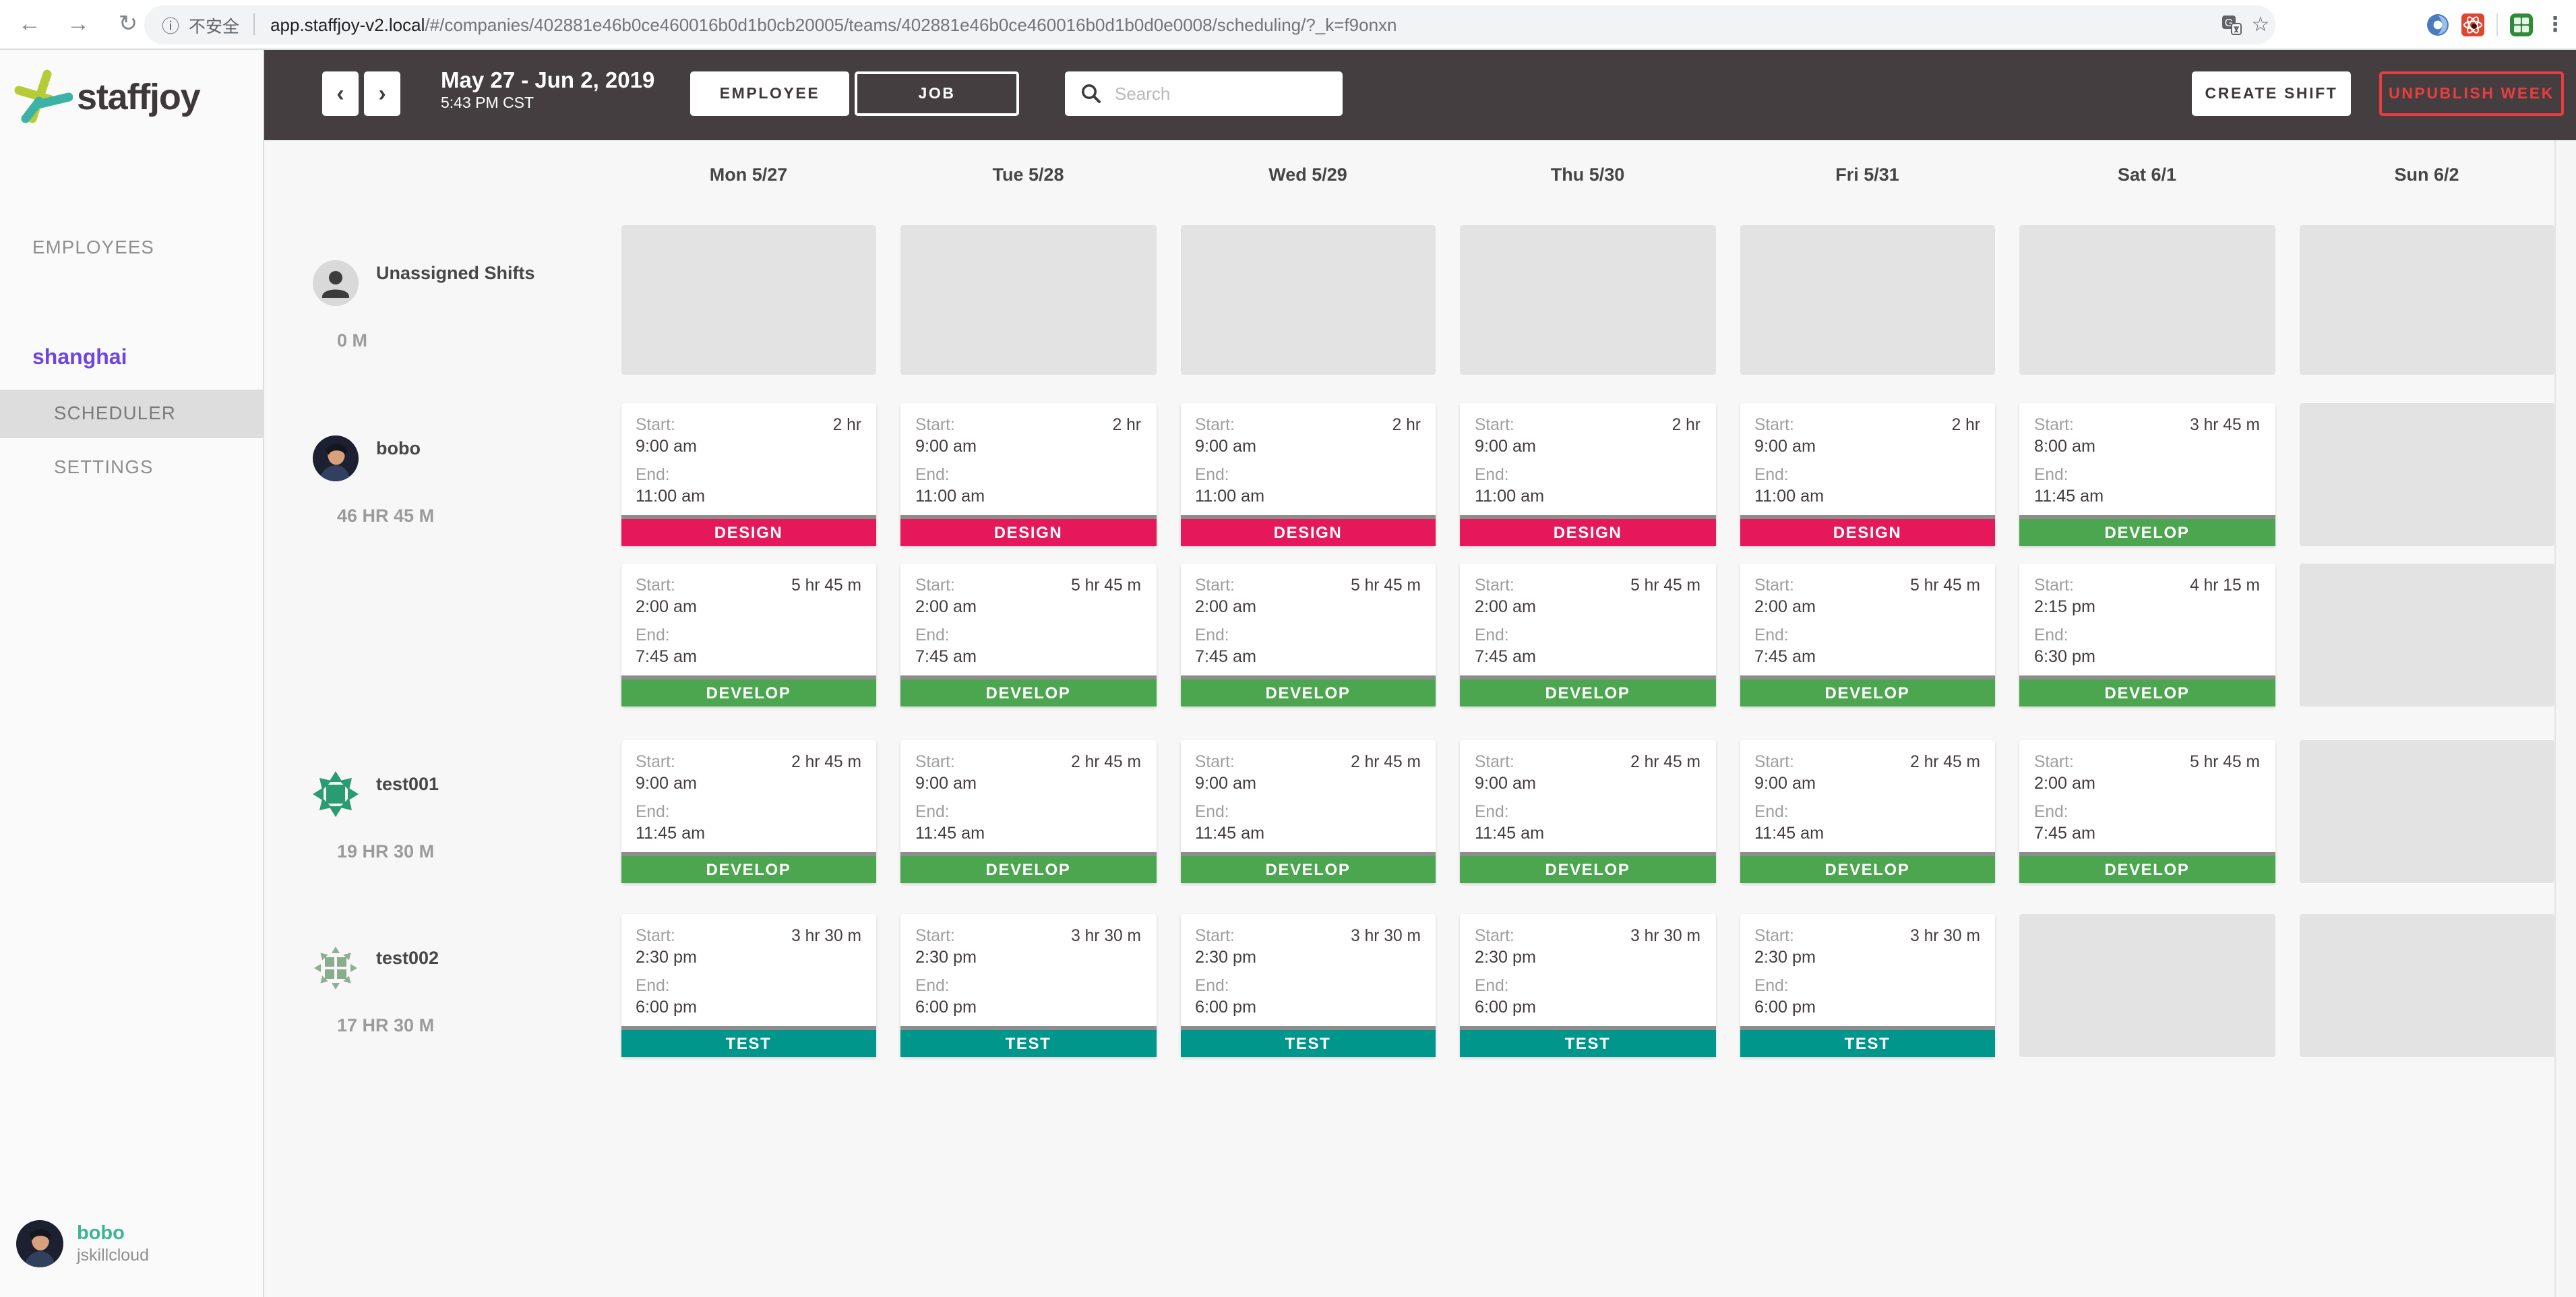 The width and height of the screenshot is (2576, 1297). I want to click on extension-react-icon, so click(2472, 24).